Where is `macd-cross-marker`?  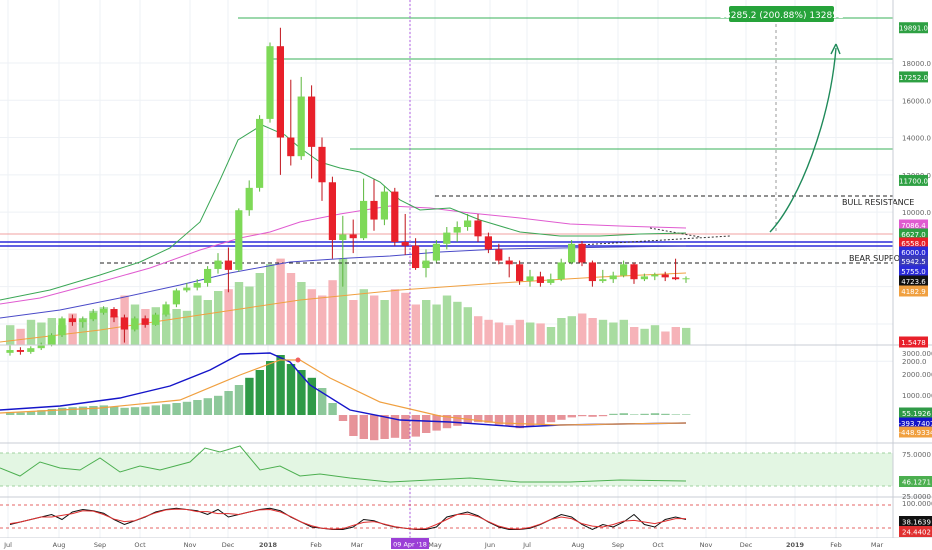
macd-cross-marker is located at coordinates (298, 360).